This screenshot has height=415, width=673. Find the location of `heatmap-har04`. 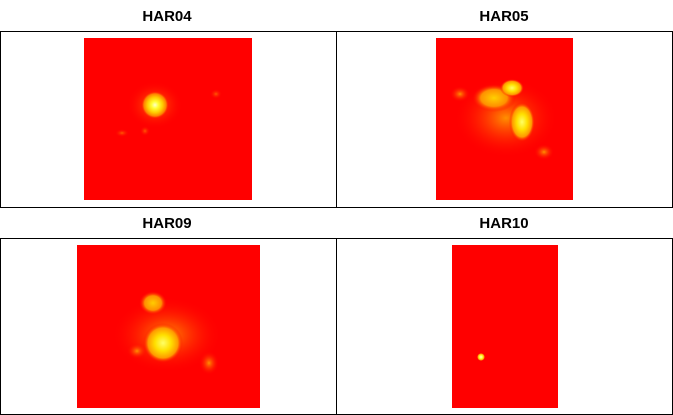

heatmap-har04 is located at coordinates (168, 119).